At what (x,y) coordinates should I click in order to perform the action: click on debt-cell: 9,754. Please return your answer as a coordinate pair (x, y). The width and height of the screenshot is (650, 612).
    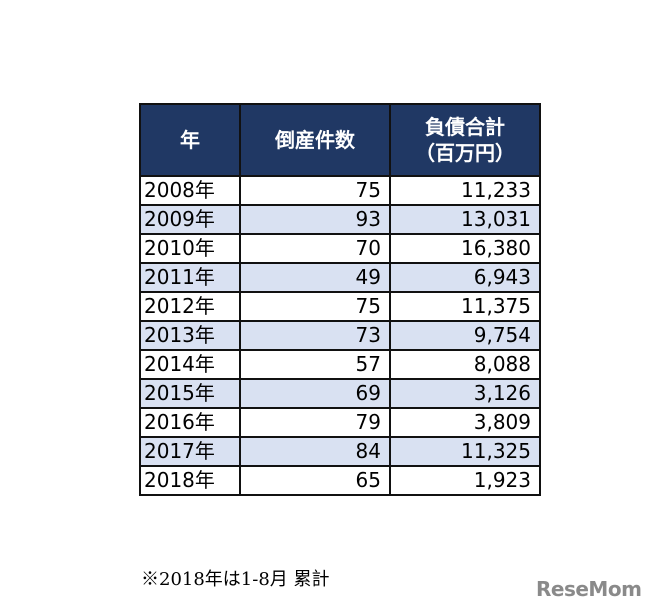
    Looking at the image, I should click on (465, 335).